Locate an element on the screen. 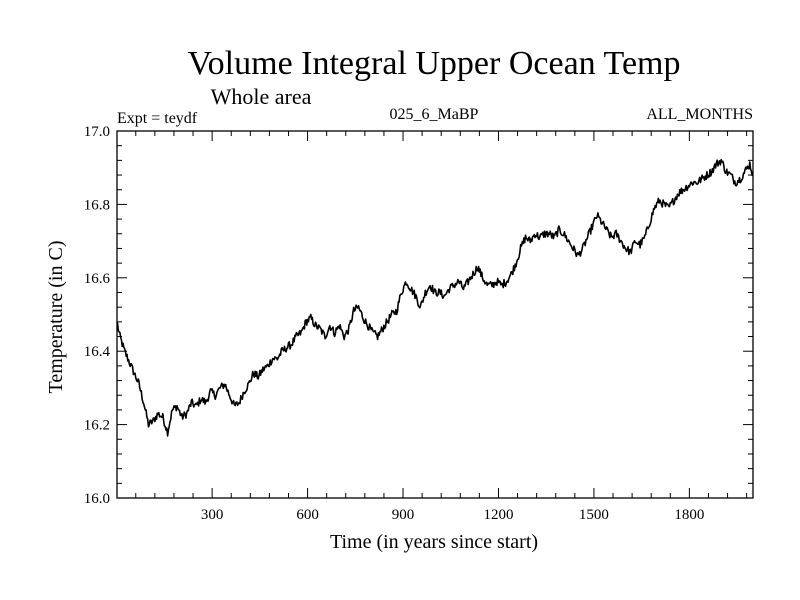  x-tick-label: 900 is located at coordinates (403, 515).